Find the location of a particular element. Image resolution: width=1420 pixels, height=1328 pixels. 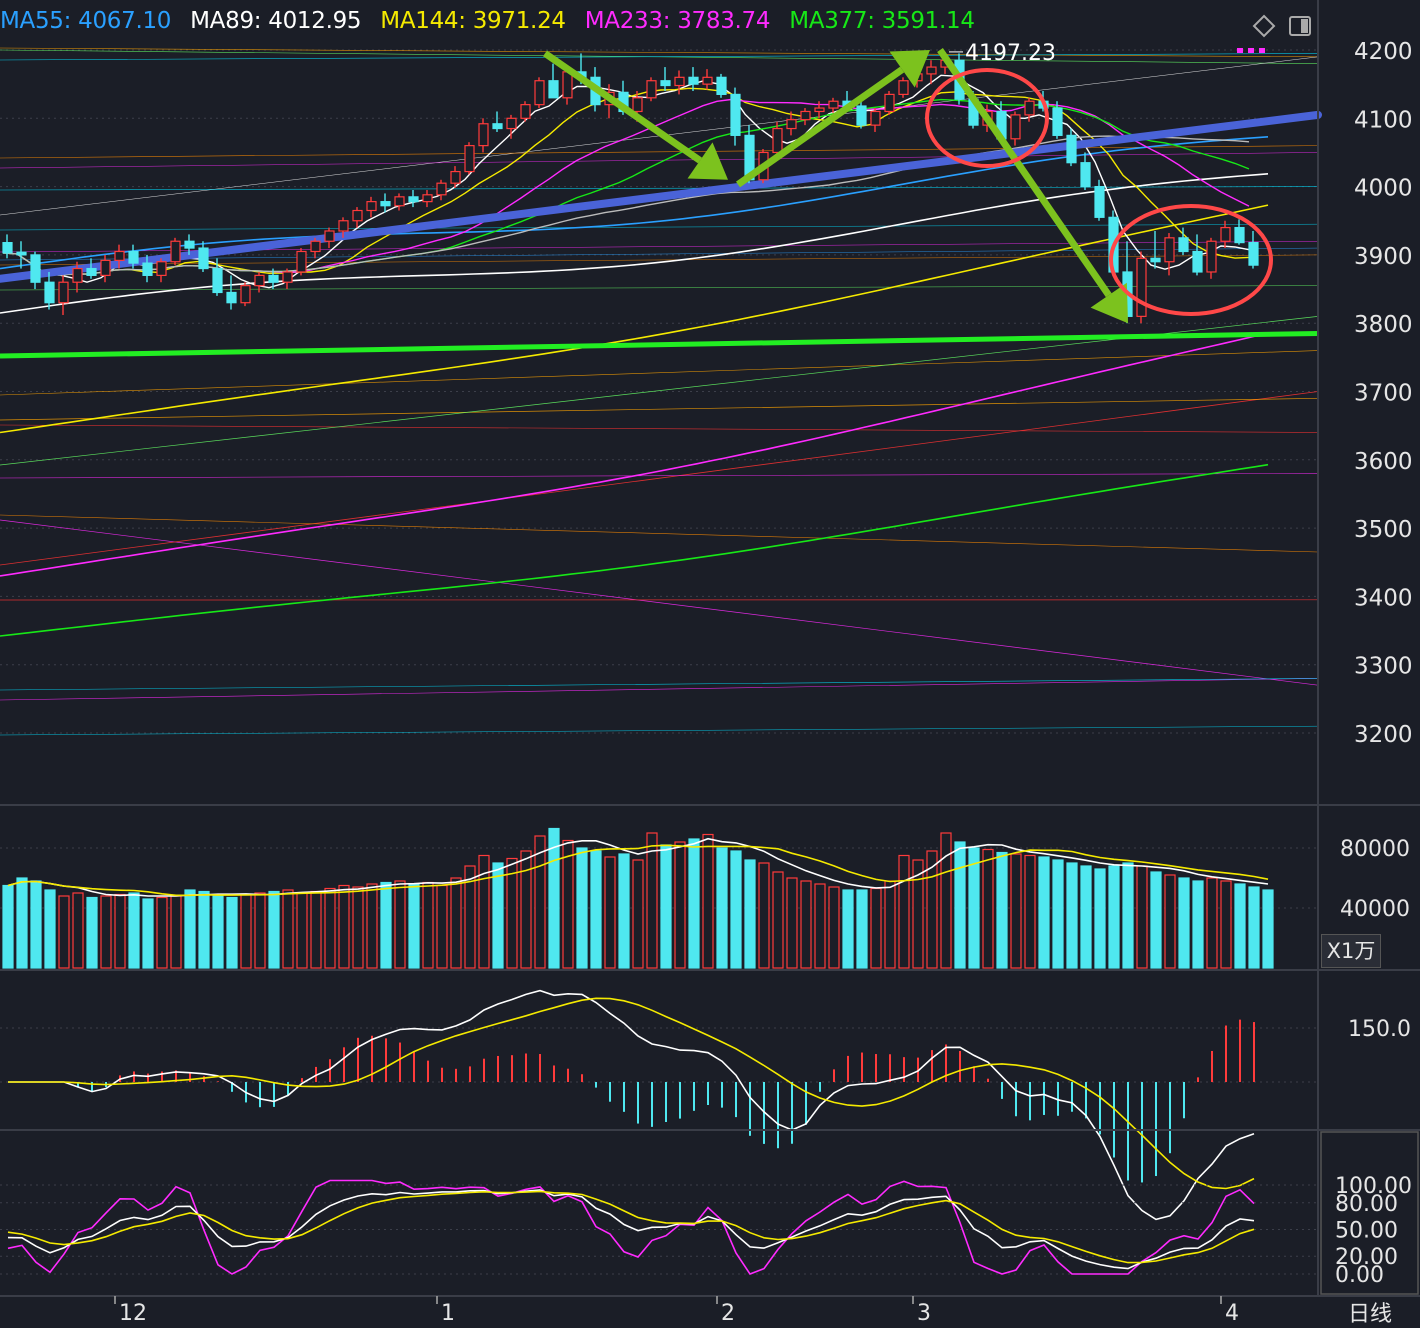

period-label: 日线 is located at coordinates (1369, 1314).